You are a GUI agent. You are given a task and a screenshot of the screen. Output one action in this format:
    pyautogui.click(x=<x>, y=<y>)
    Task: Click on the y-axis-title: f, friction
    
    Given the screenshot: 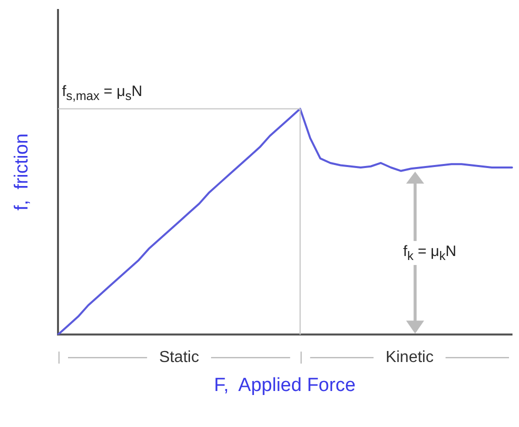 What is the action you would take?
    pyautogui.click(x=22, y=172)
    